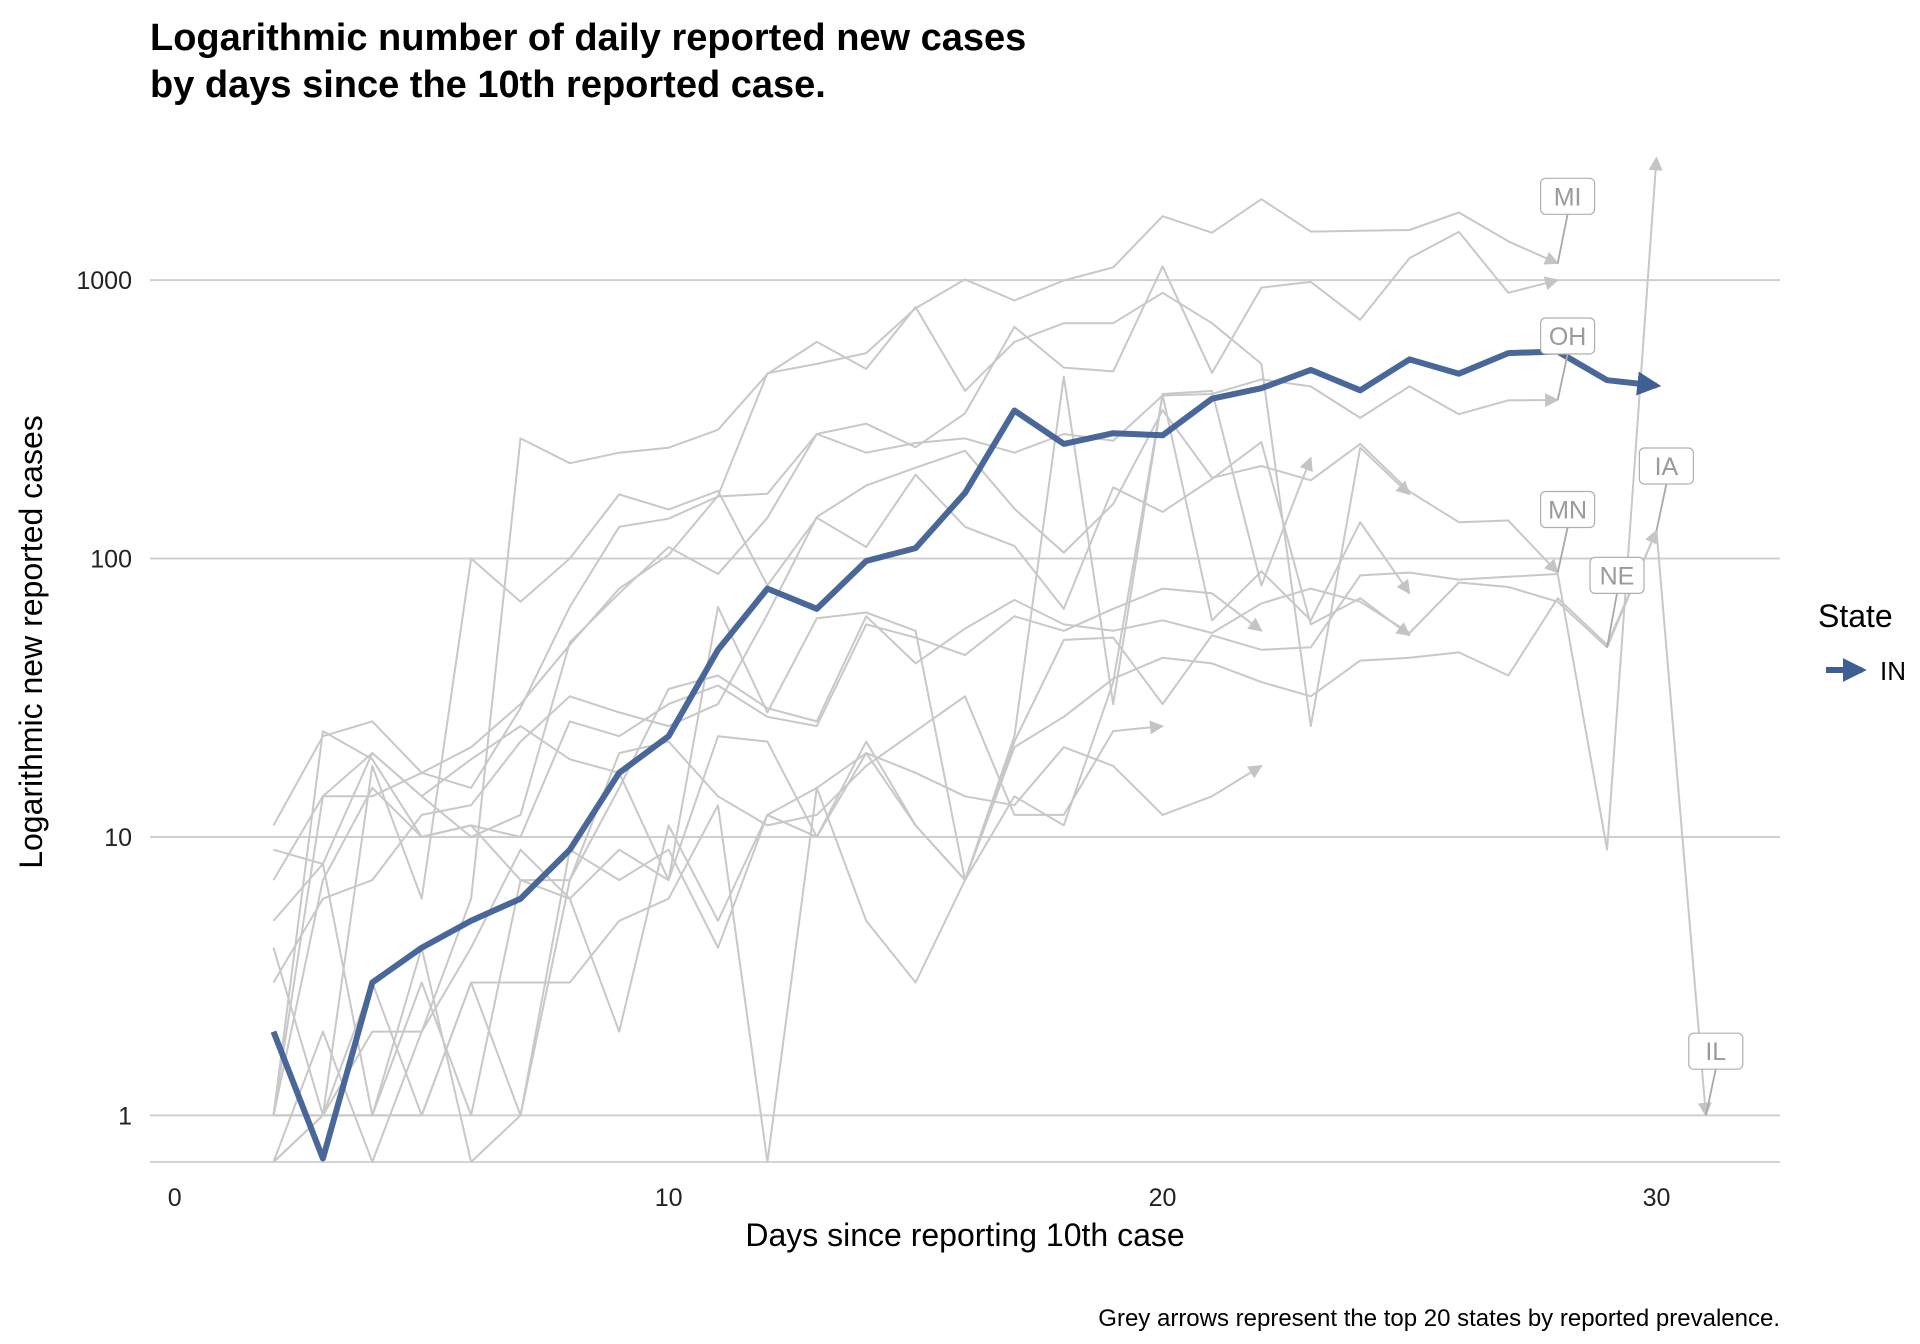 The width and height of the screenshot is (1920, 1344). I want to click on x-axis-title: Days since reporting 10th case, so click(964, 1235).